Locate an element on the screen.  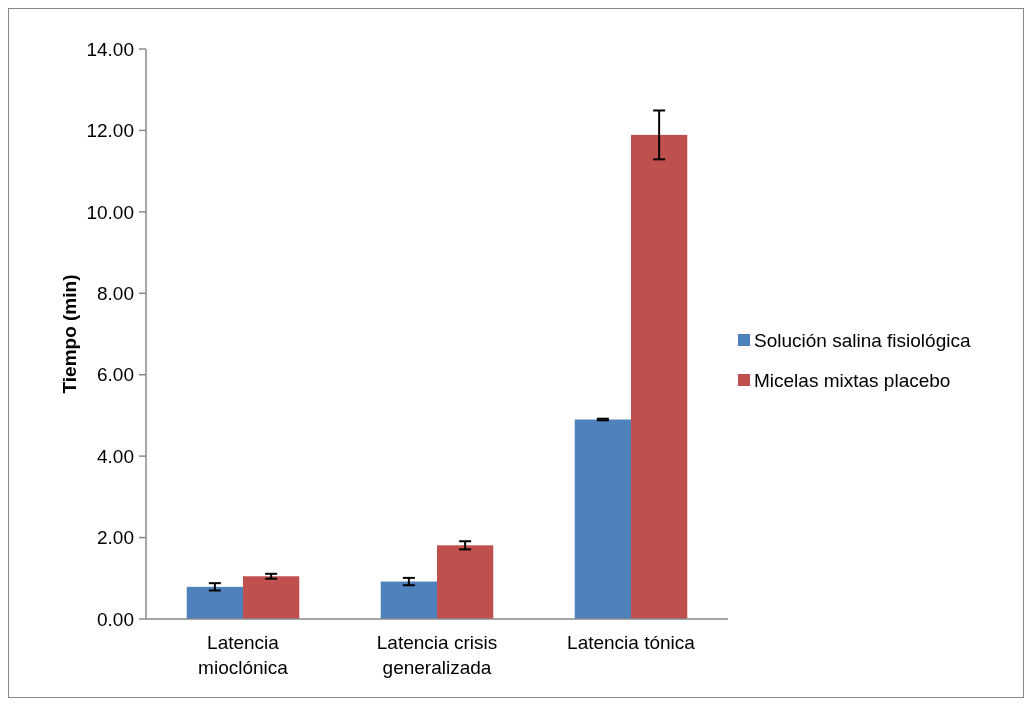
y-tick-label: 2.00 is located at coordinates (115, 538).